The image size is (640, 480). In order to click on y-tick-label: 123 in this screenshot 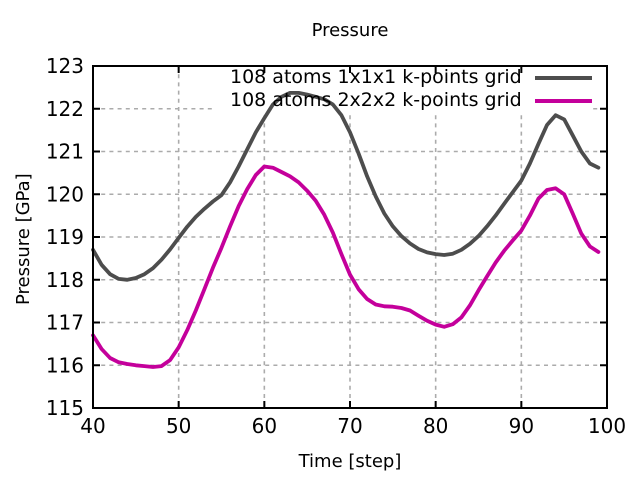, I will do `click(65, 66)`.